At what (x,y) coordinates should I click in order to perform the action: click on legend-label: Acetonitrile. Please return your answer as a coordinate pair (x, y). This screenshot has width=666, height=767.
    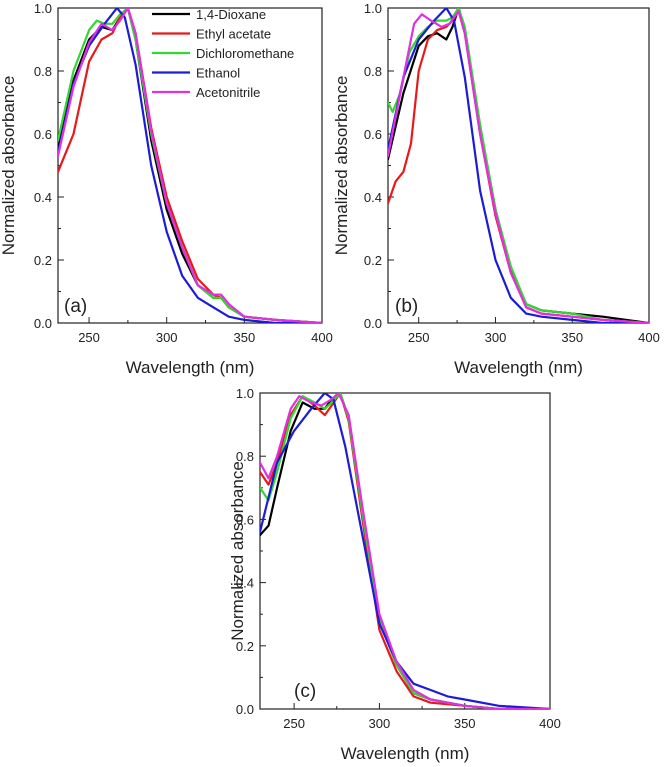
    Looking at the image, I should click on (228, 92).